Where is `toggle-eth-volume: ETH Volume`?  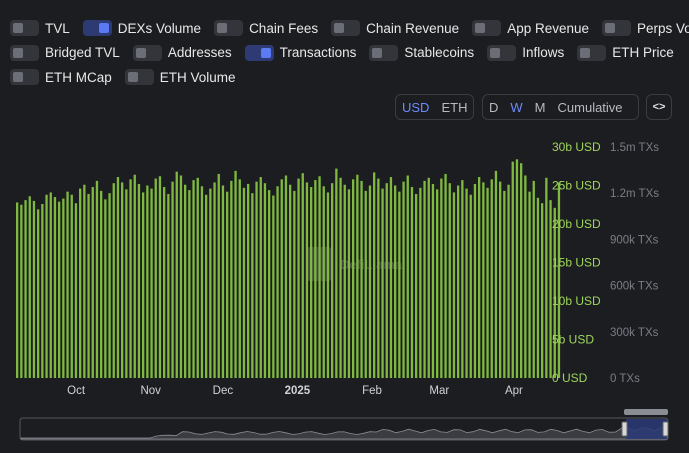
toggle-eth-volume: ETH Volume is located at coordinates (180, 77).